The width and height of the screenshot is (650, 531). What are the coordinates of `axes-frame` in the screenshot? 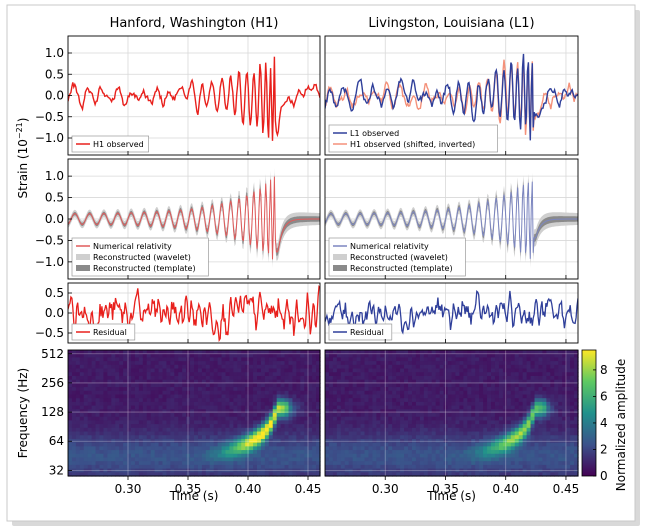 It's located at (451, 413).